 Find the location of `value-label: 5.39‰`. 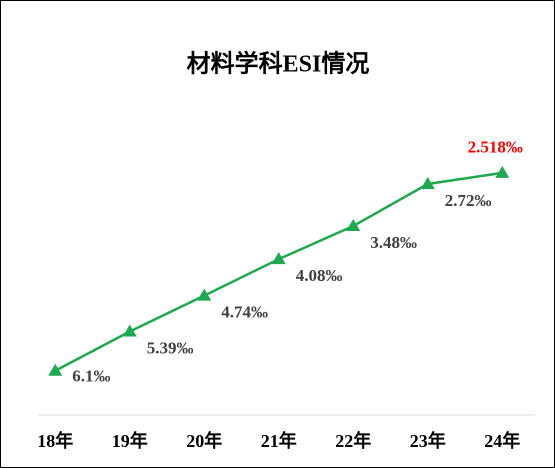

value-label: 5.39‰ is located at coordinates (170, 347).